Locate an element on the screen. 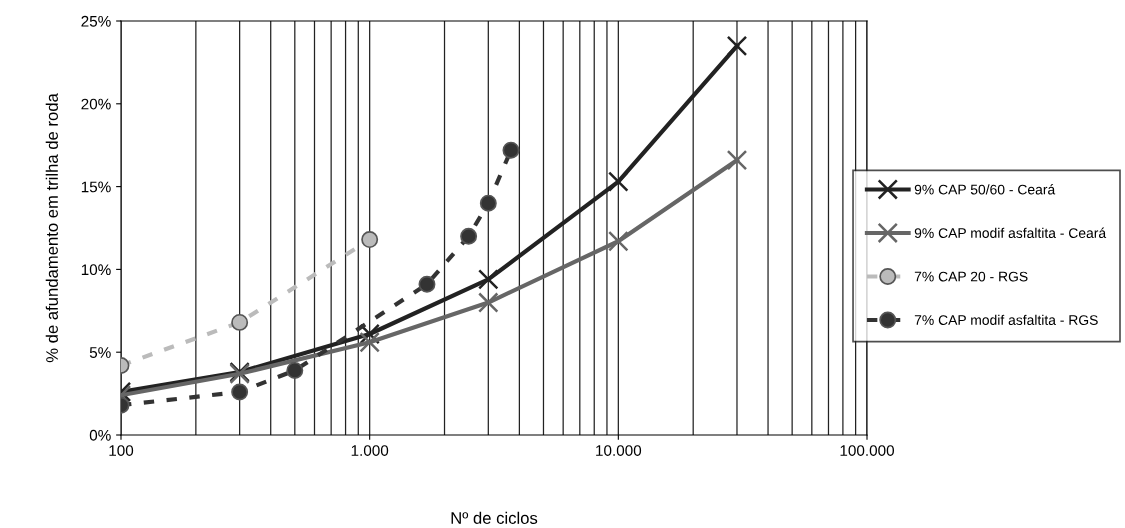 The width and height of the screenshot is (1125, 528). x-tick-label: 100 is located at coordinates (121, 450).